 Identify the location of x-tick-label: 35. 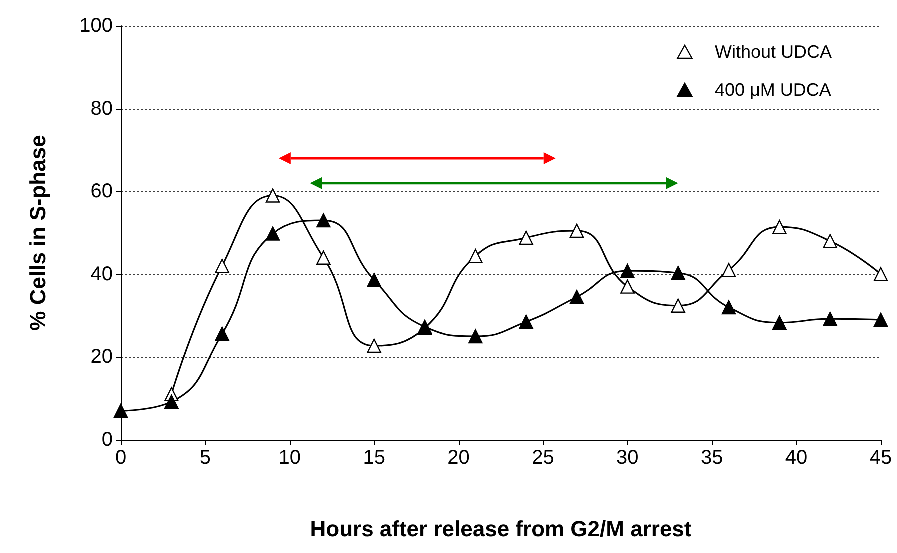
(712, 458).